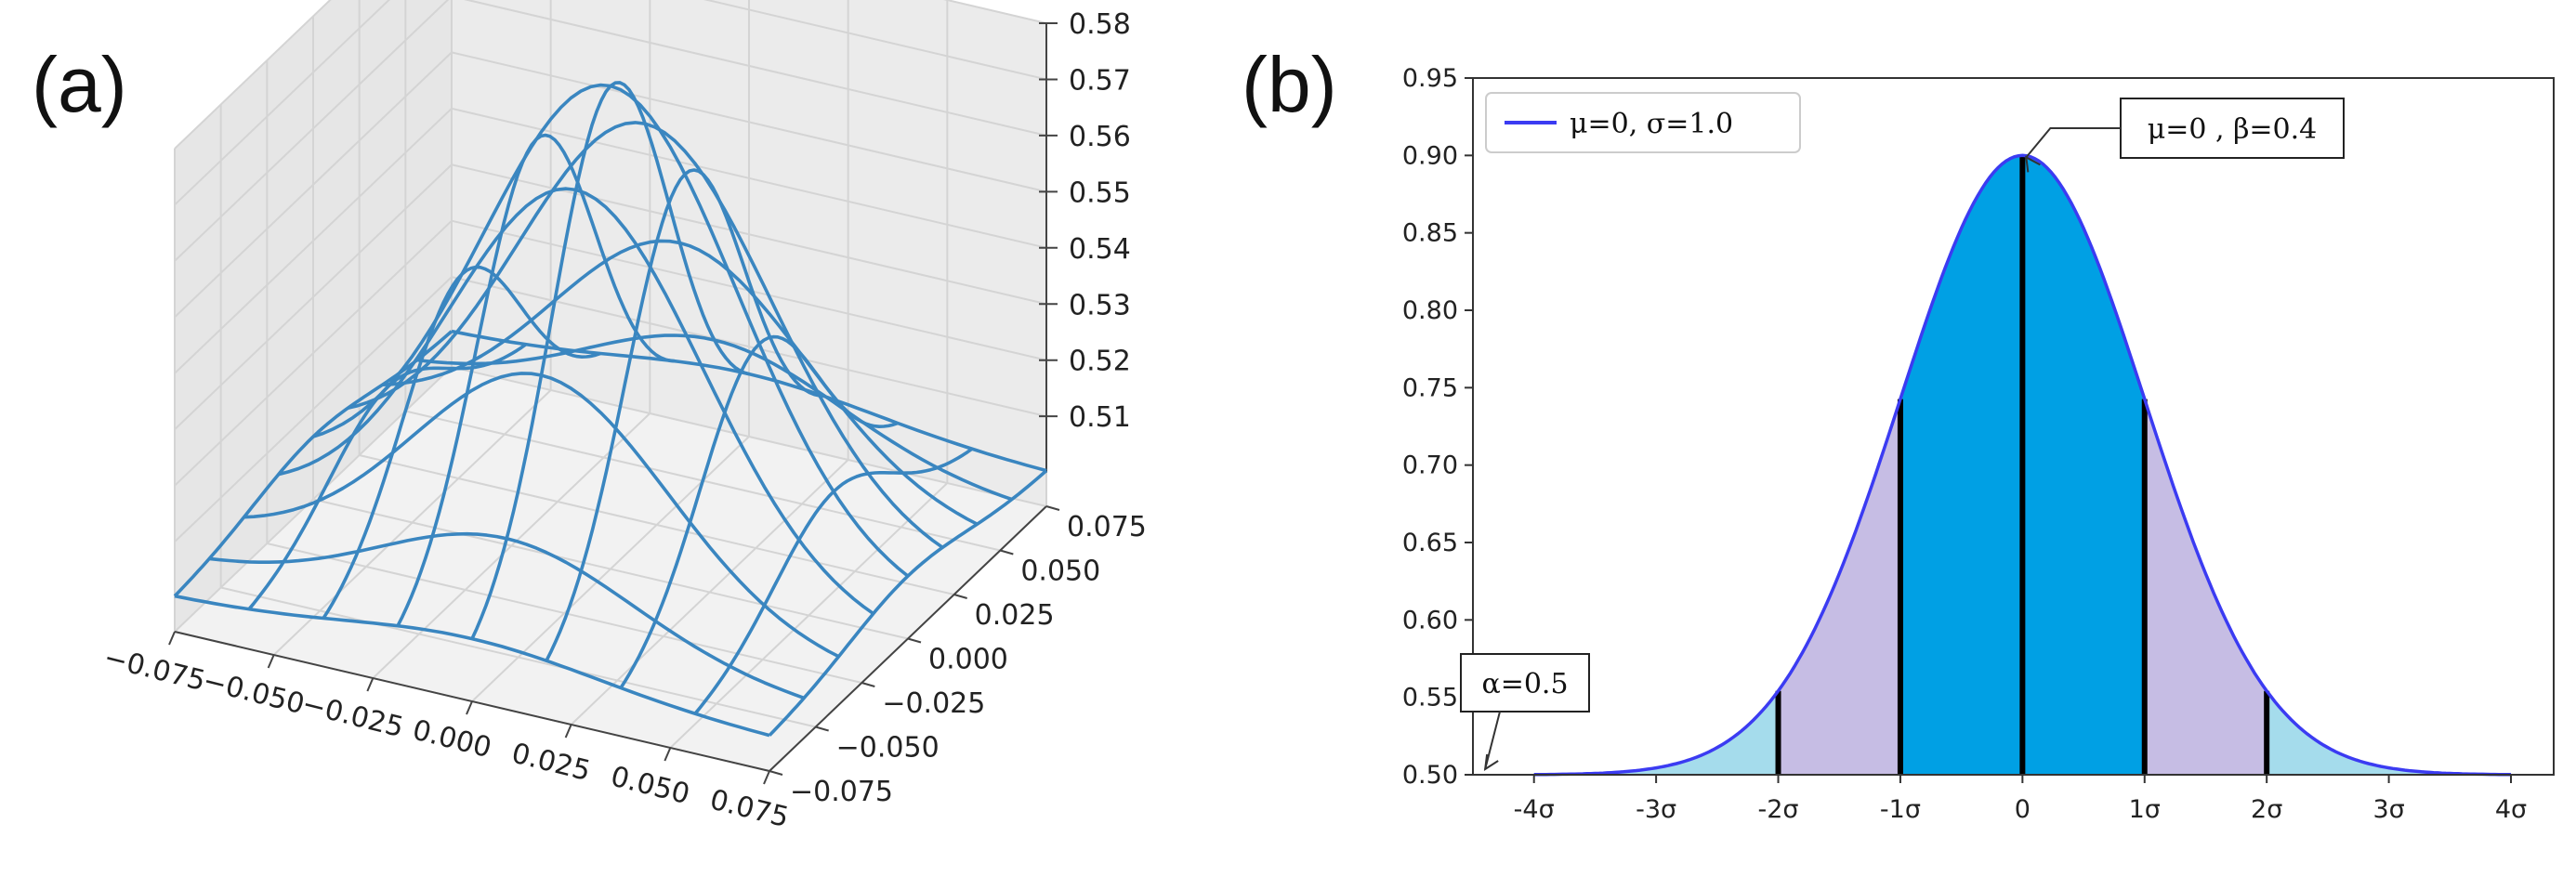 Image resolution: width=2576 pixels, height=876 pixels. I want to click on x-tick-label: 0, so click(2023, 809).